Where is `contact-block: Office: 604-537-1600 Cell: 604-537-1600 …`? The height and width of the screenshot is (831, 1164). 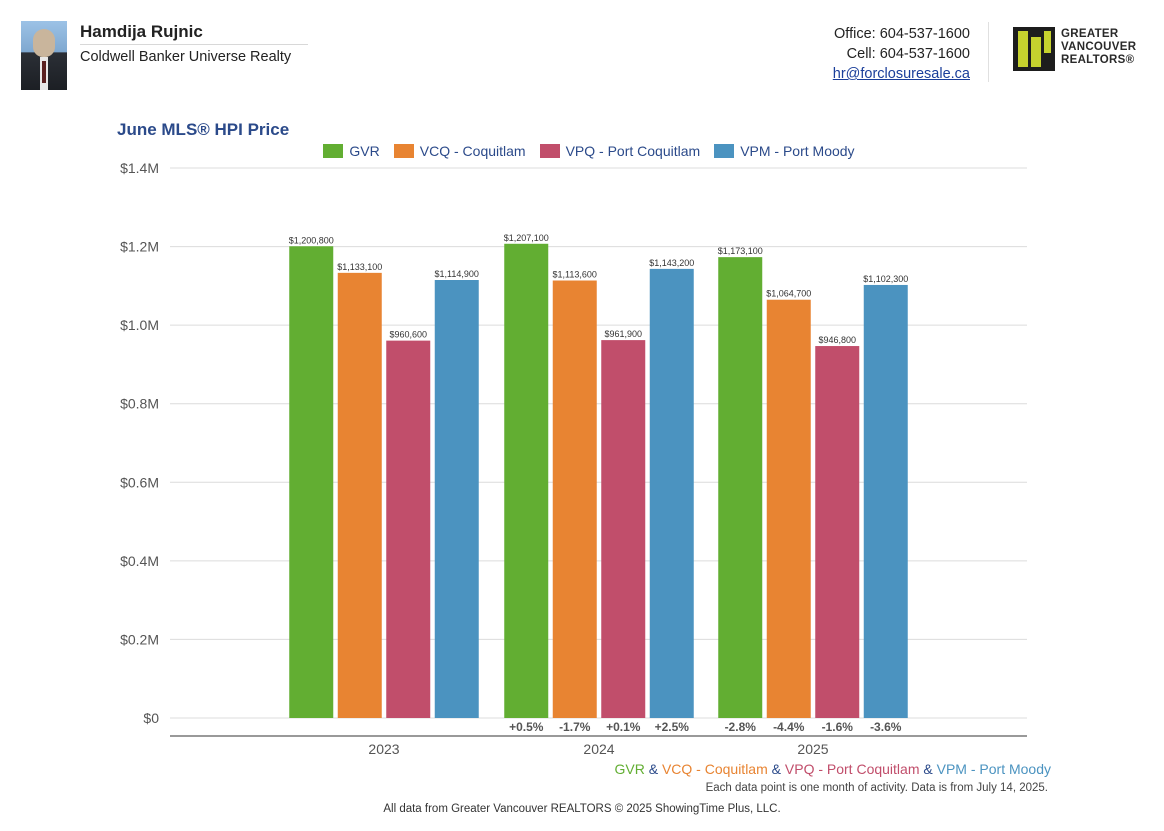
contact-block: Office: 604-537-1600 Cell: 604-537-1600 … is located at coordinates (901, 54).